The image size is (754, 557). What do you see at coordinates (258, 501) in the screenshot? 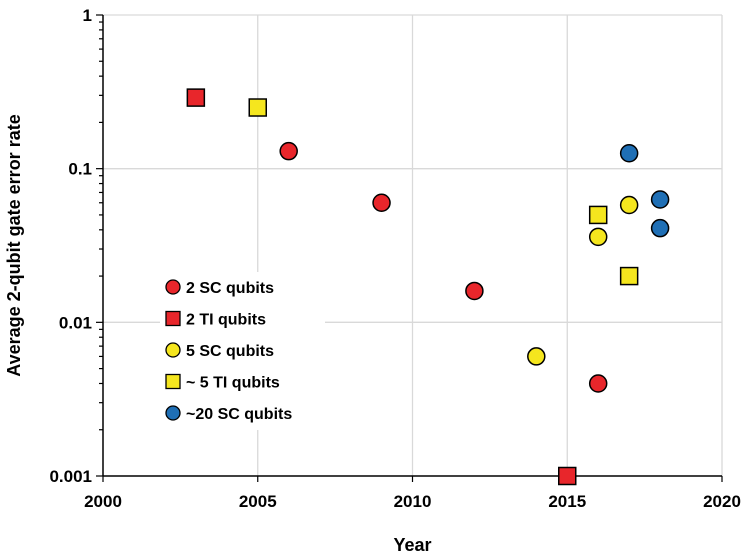
I see `x-tick-label: 2005` at bounding box center [258, 501].